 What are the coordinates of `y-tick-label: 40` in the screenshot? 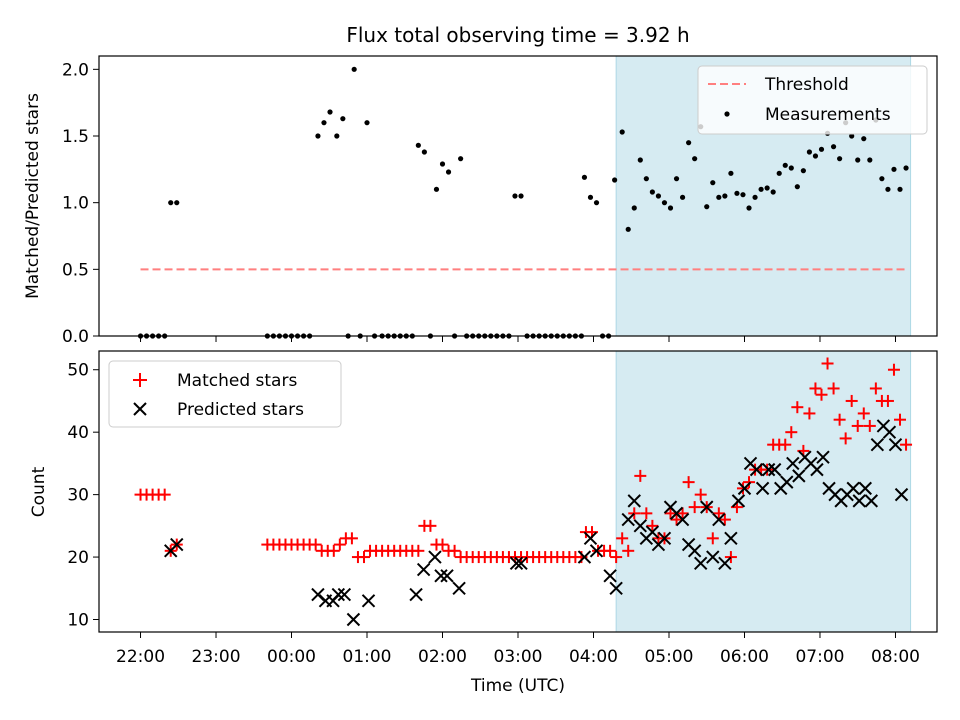 It's located at (78, 433).